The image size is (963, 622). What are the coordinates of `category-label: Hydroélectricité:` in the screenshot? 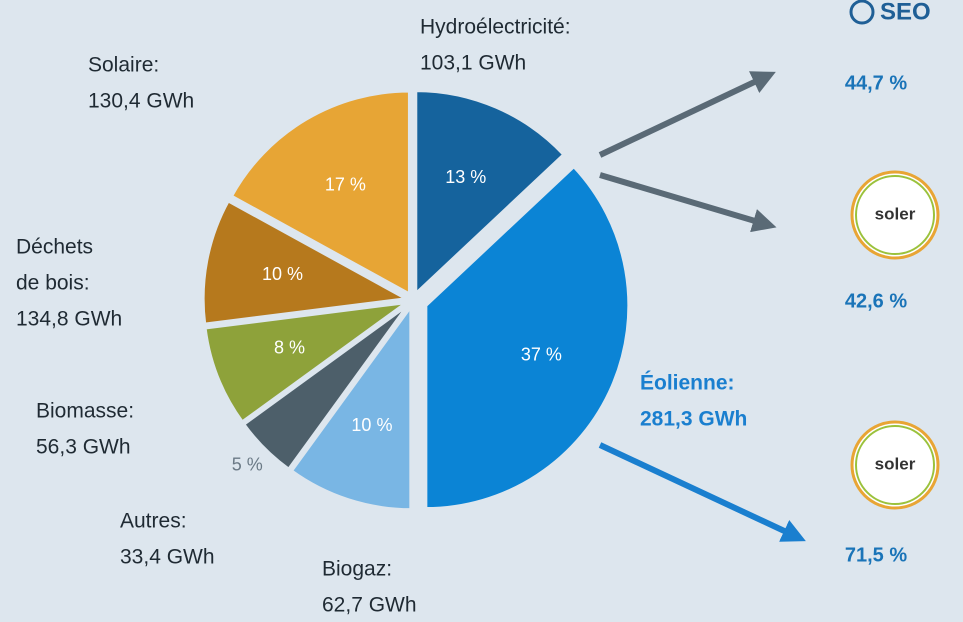 It's located at (495, 27).